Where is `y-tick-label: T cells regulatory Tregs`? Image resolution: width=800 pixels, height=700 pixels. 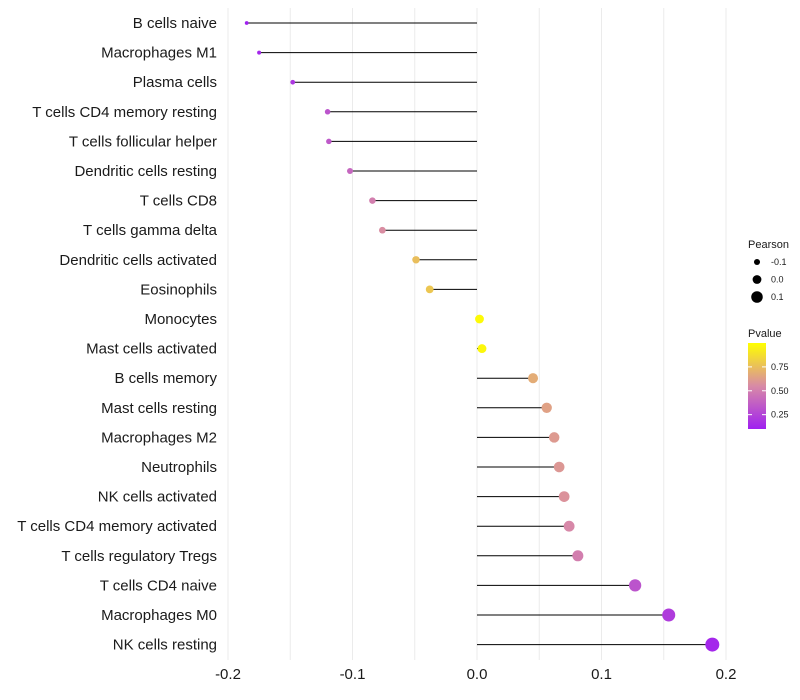
y-tick-label: T cells regulatory Tregs is located at coordinates (139, 556).